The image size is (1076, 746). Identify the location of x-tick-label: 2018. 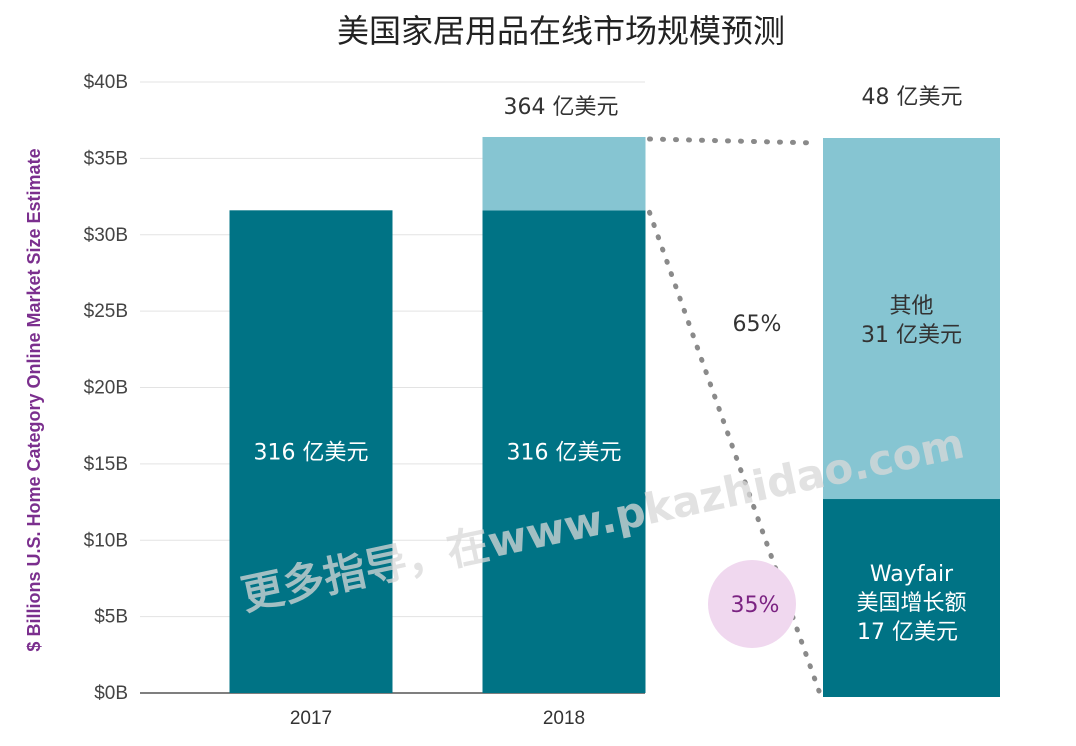
(564, 718).